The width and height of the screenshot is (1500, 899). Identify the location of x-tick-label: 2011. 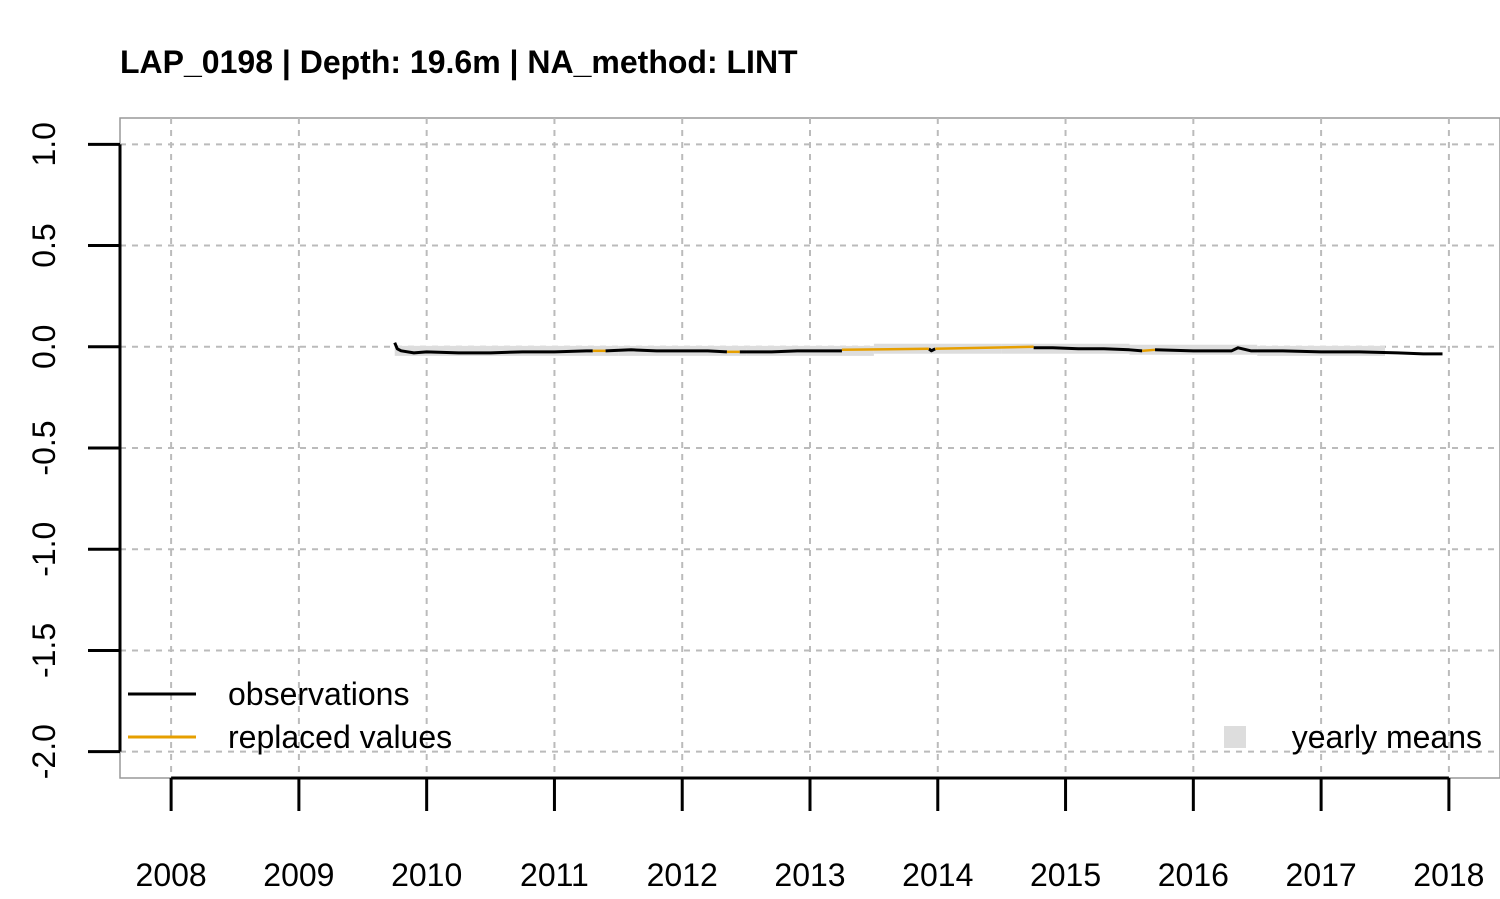
(554, 875).